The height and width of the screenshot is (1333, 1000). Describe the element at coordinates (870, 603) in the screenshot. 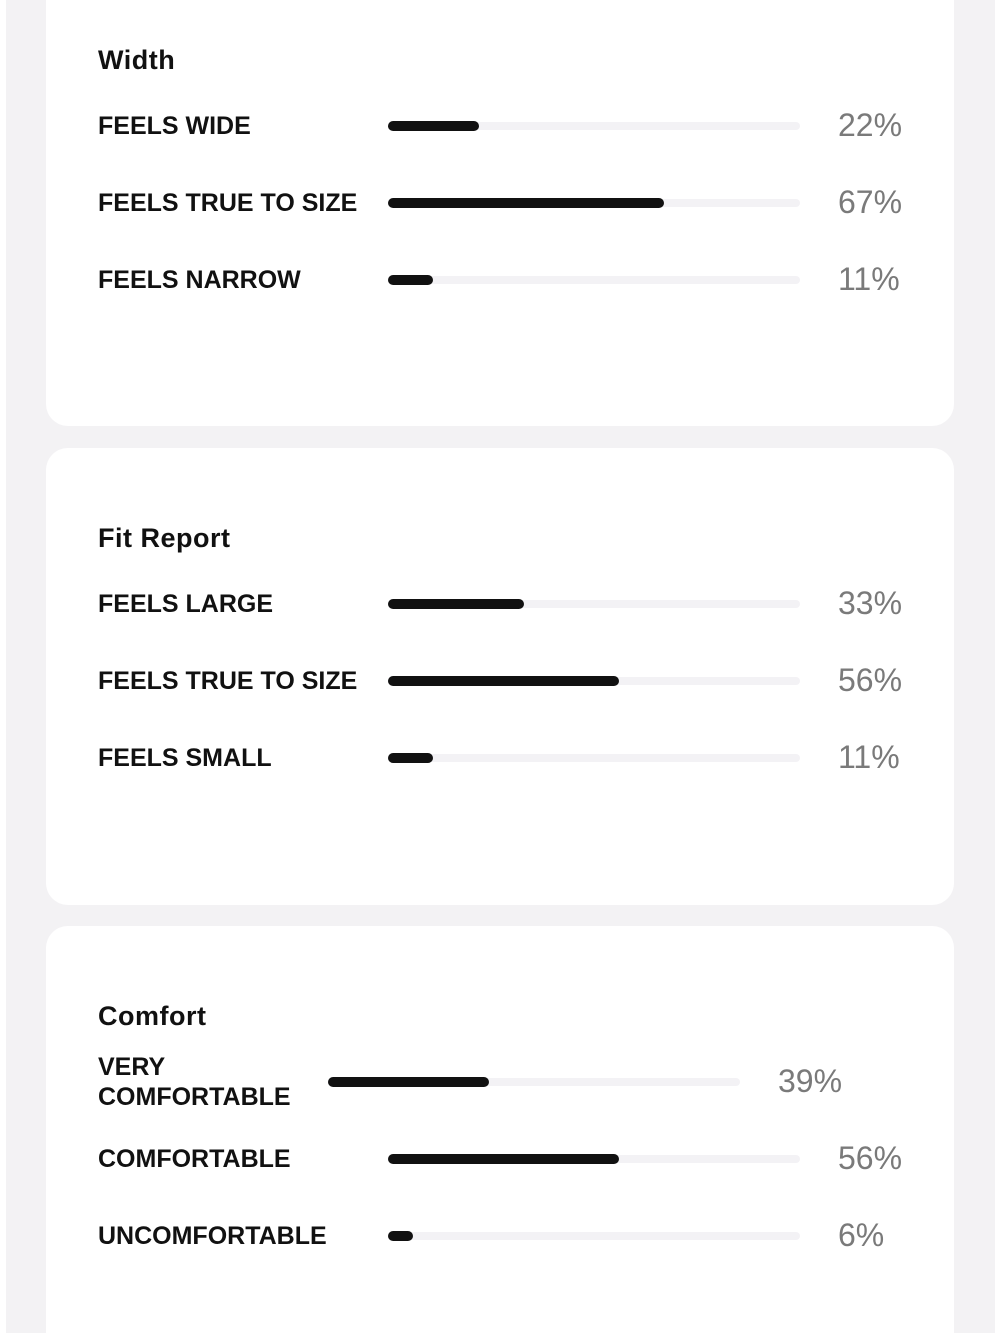

I see `percent-label: 33%` at that location.